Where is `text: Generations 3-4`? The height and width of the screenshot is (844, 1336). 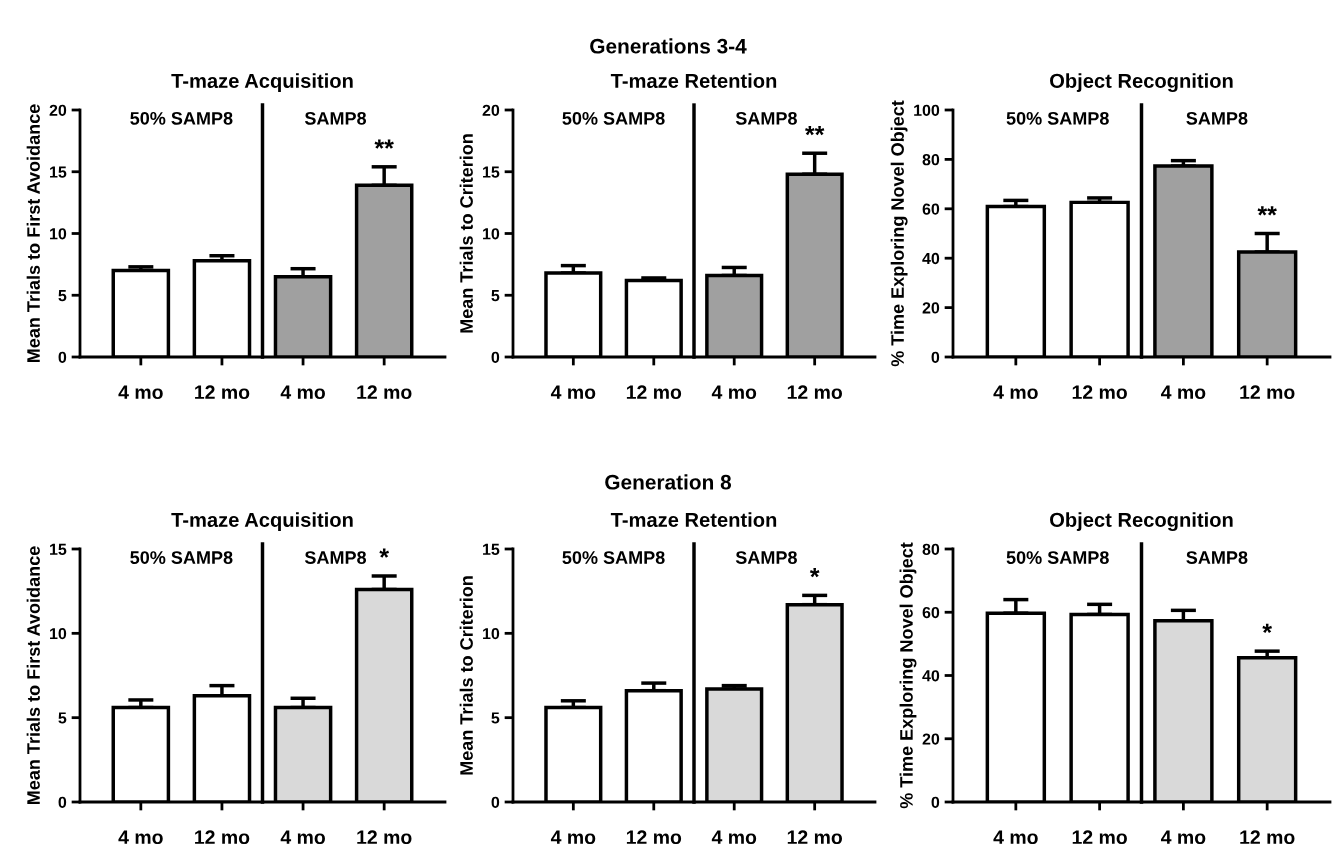
text: Generations 3-4 is located at coordinates (668, 46).